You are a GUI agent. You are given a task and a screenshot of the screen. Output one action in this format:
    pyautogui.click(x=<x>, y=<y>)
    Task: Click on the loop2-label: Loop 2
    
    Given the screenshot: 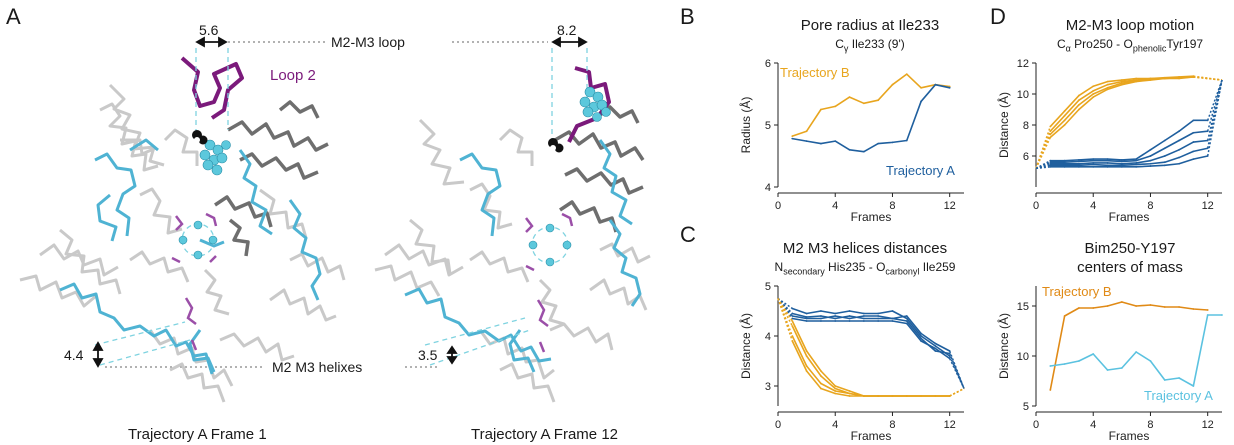 What is the action you would take?
    pyautogui.click(x=293, y=75)
    